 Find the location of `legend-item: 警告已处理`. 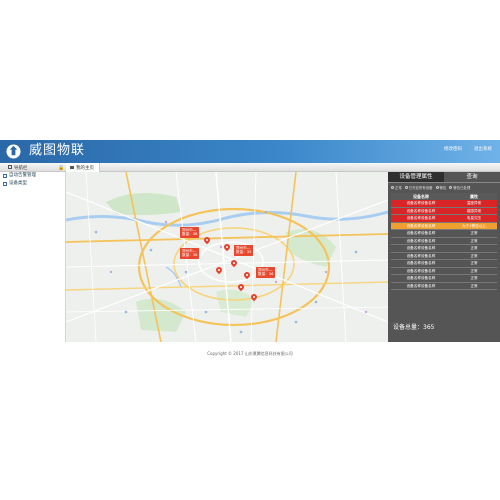

legend-item: 警告已处理 is located at coordinates (459, 187).